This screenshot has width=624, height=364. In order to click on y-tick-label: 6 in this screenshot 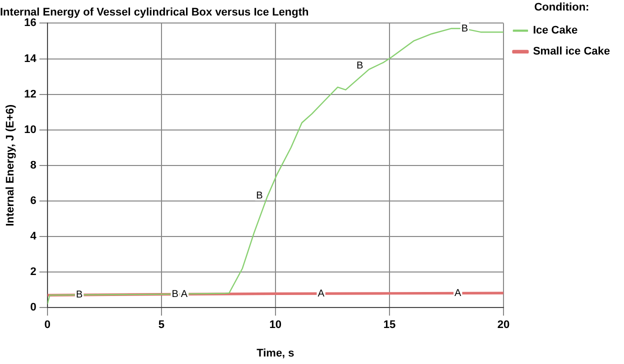, I will do `click(33, 200)`.